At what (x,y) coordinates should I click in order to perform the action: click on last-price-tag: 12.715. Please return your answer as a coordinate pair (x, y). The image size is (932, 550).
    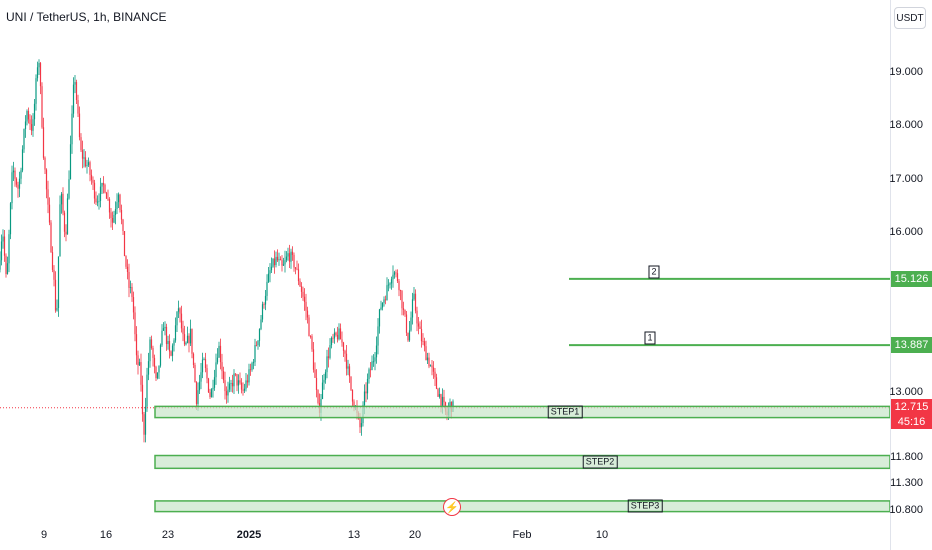
    Looking at the image, I should click on (911, 406).